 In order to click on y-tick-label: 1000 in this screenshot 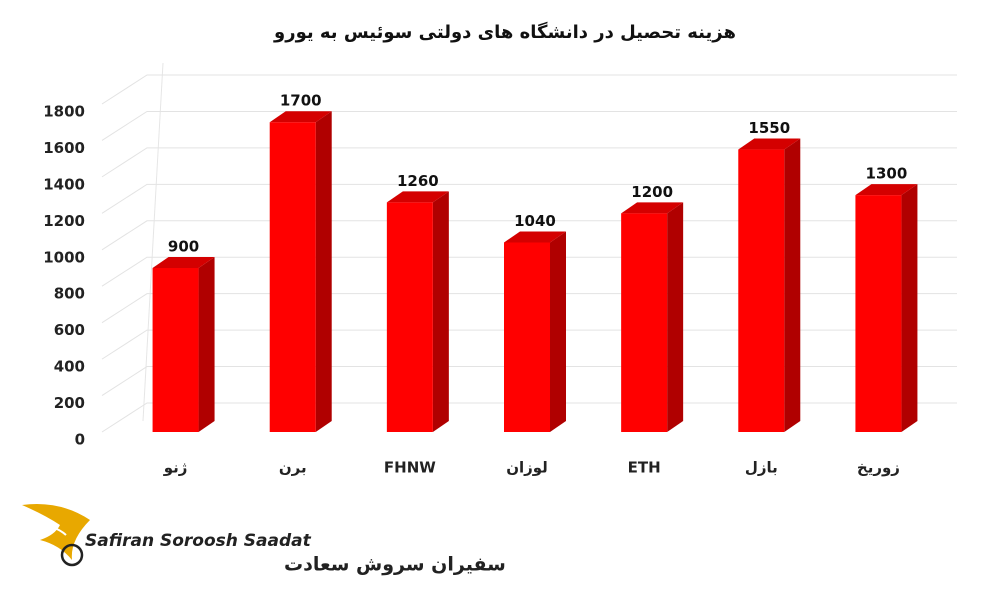, I will do `click(64, 257)`.